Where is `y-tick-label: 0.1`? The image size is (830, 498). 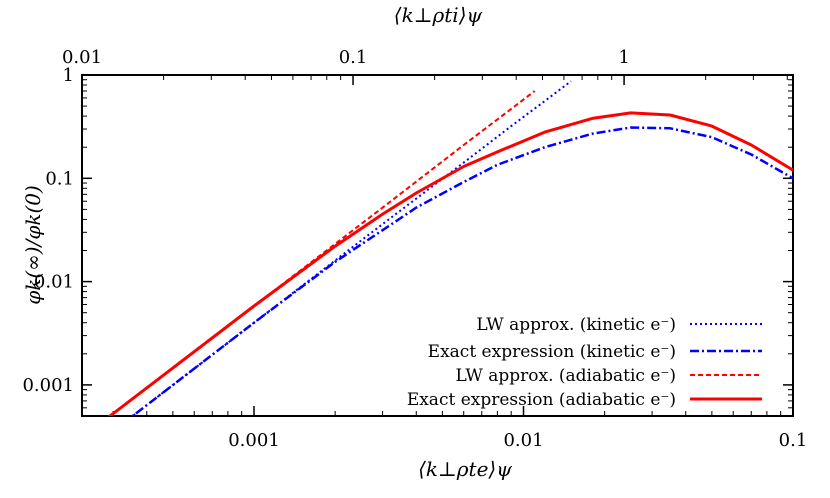 y-tick-label: 0.1 is located at coordinates (59, 178).